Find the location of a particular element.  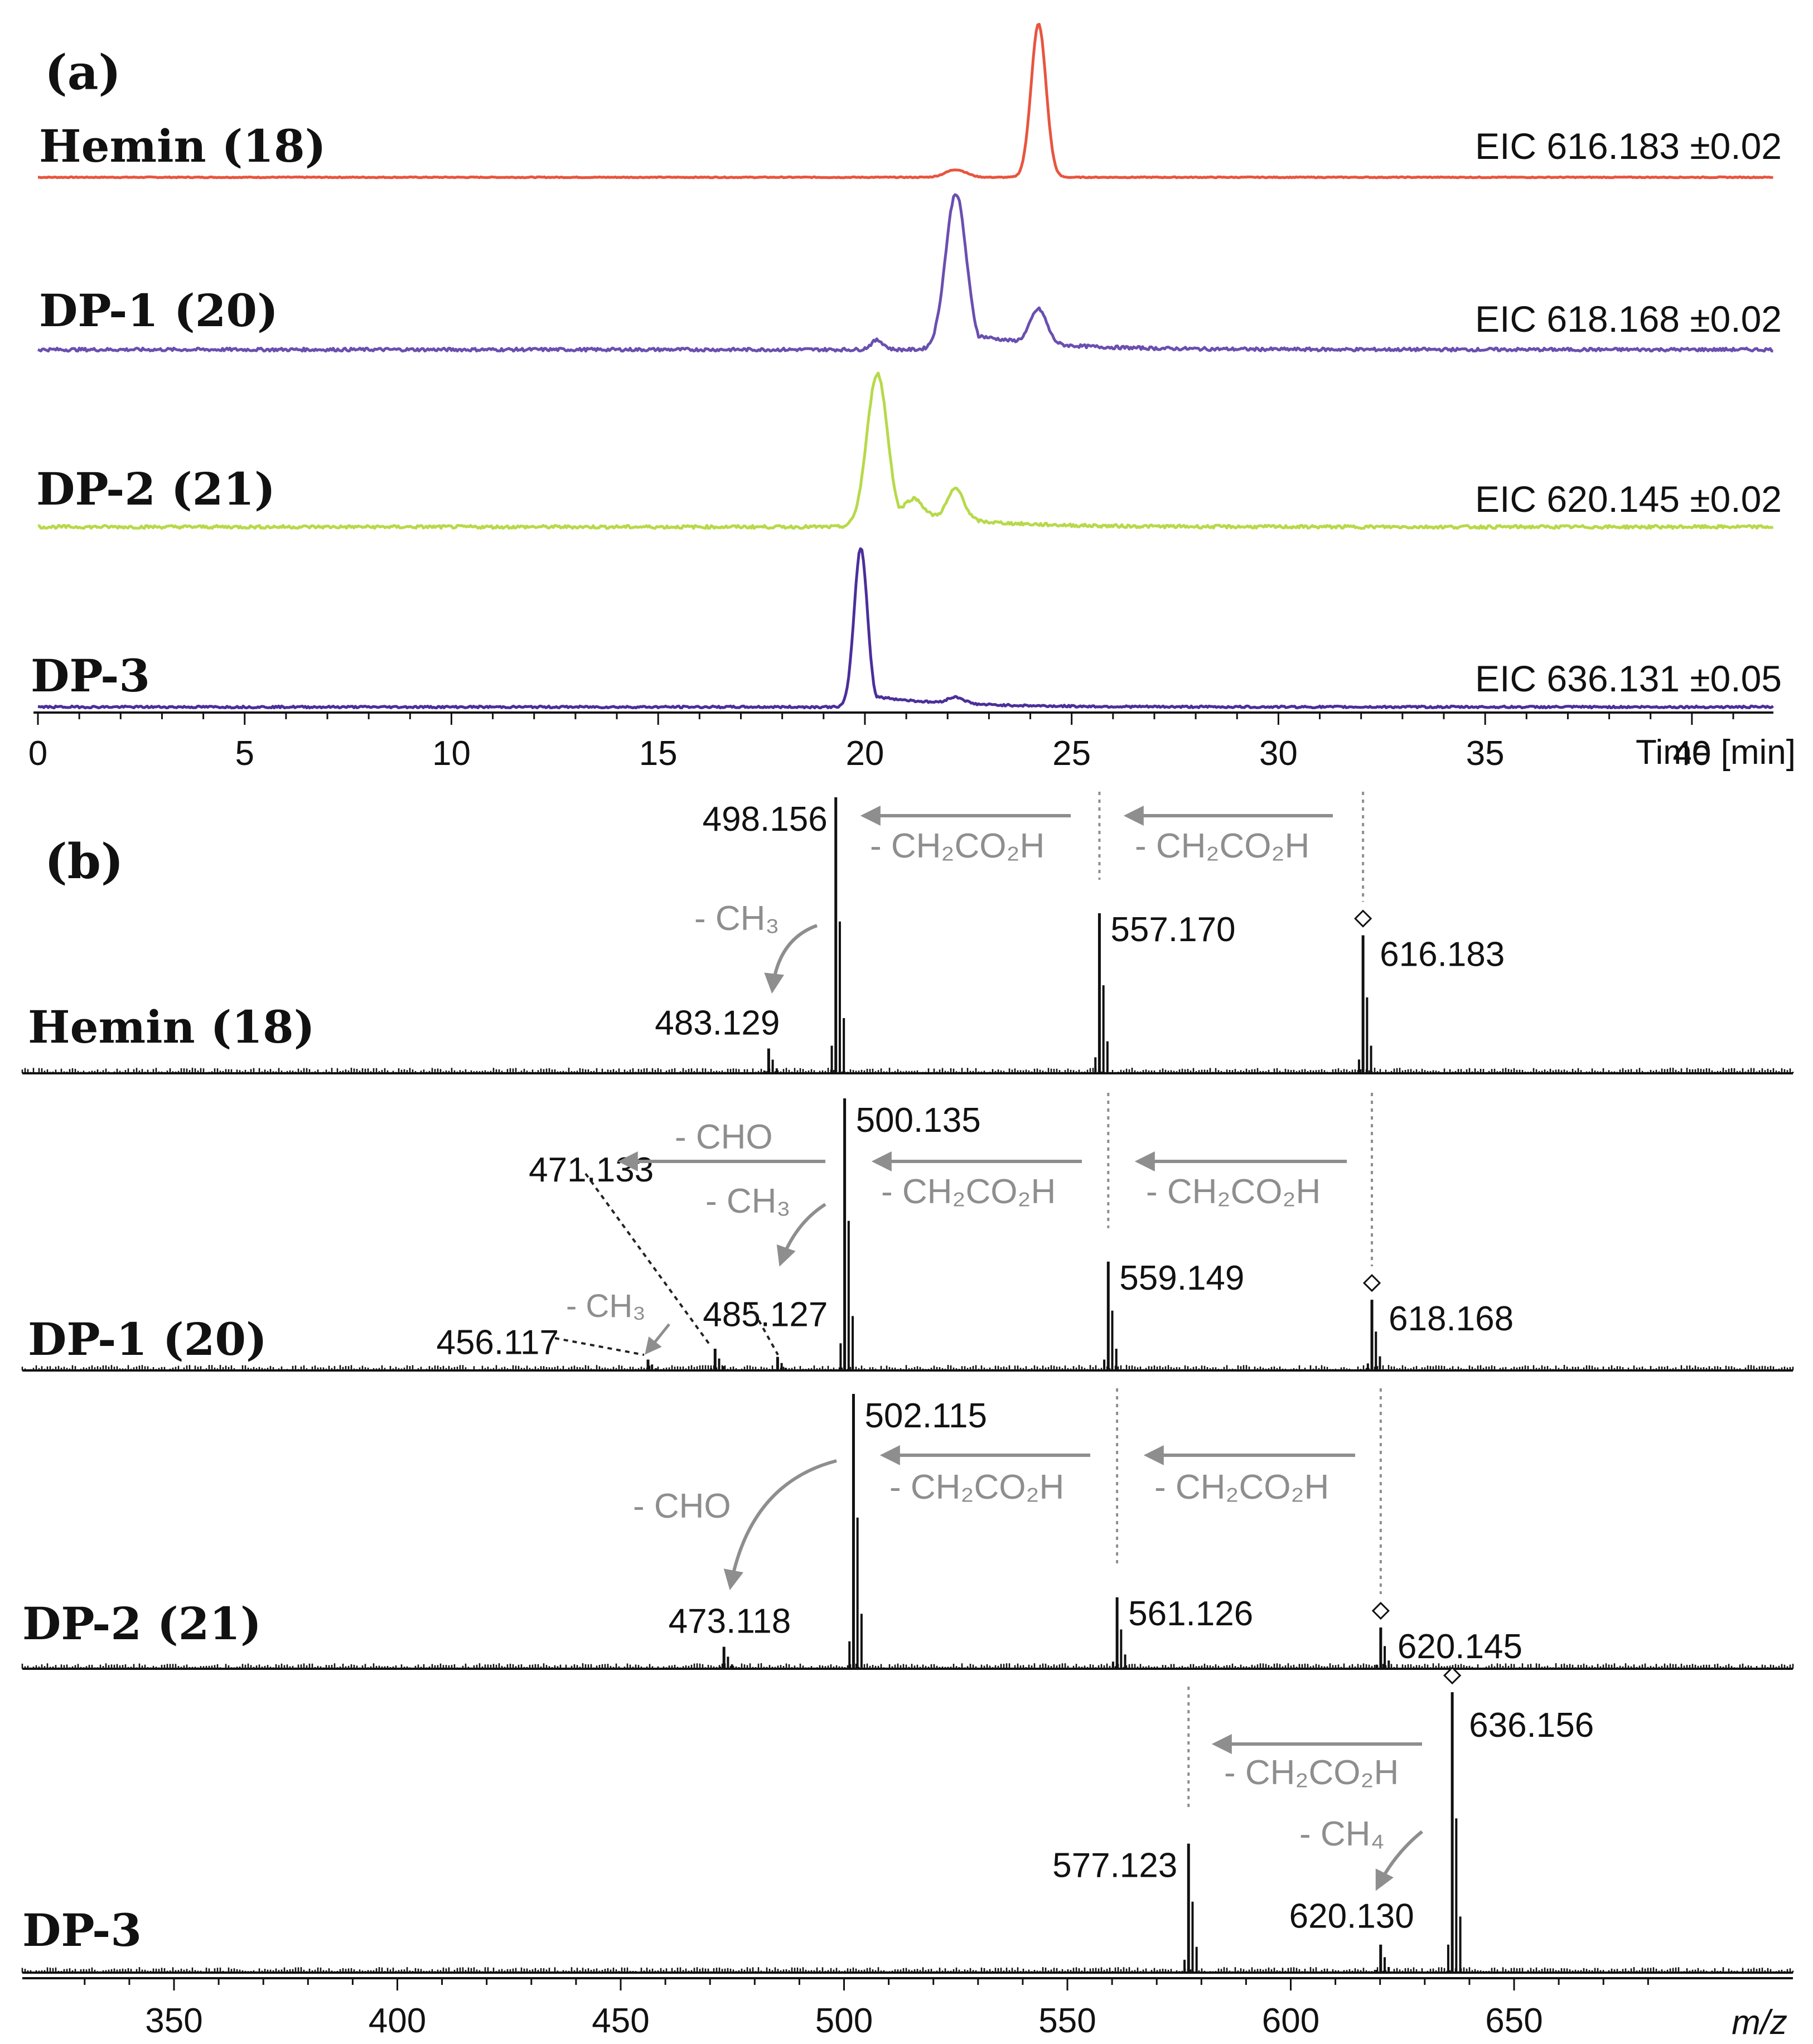

peak-label: 557.170 is located at coordinates (1173, 930).